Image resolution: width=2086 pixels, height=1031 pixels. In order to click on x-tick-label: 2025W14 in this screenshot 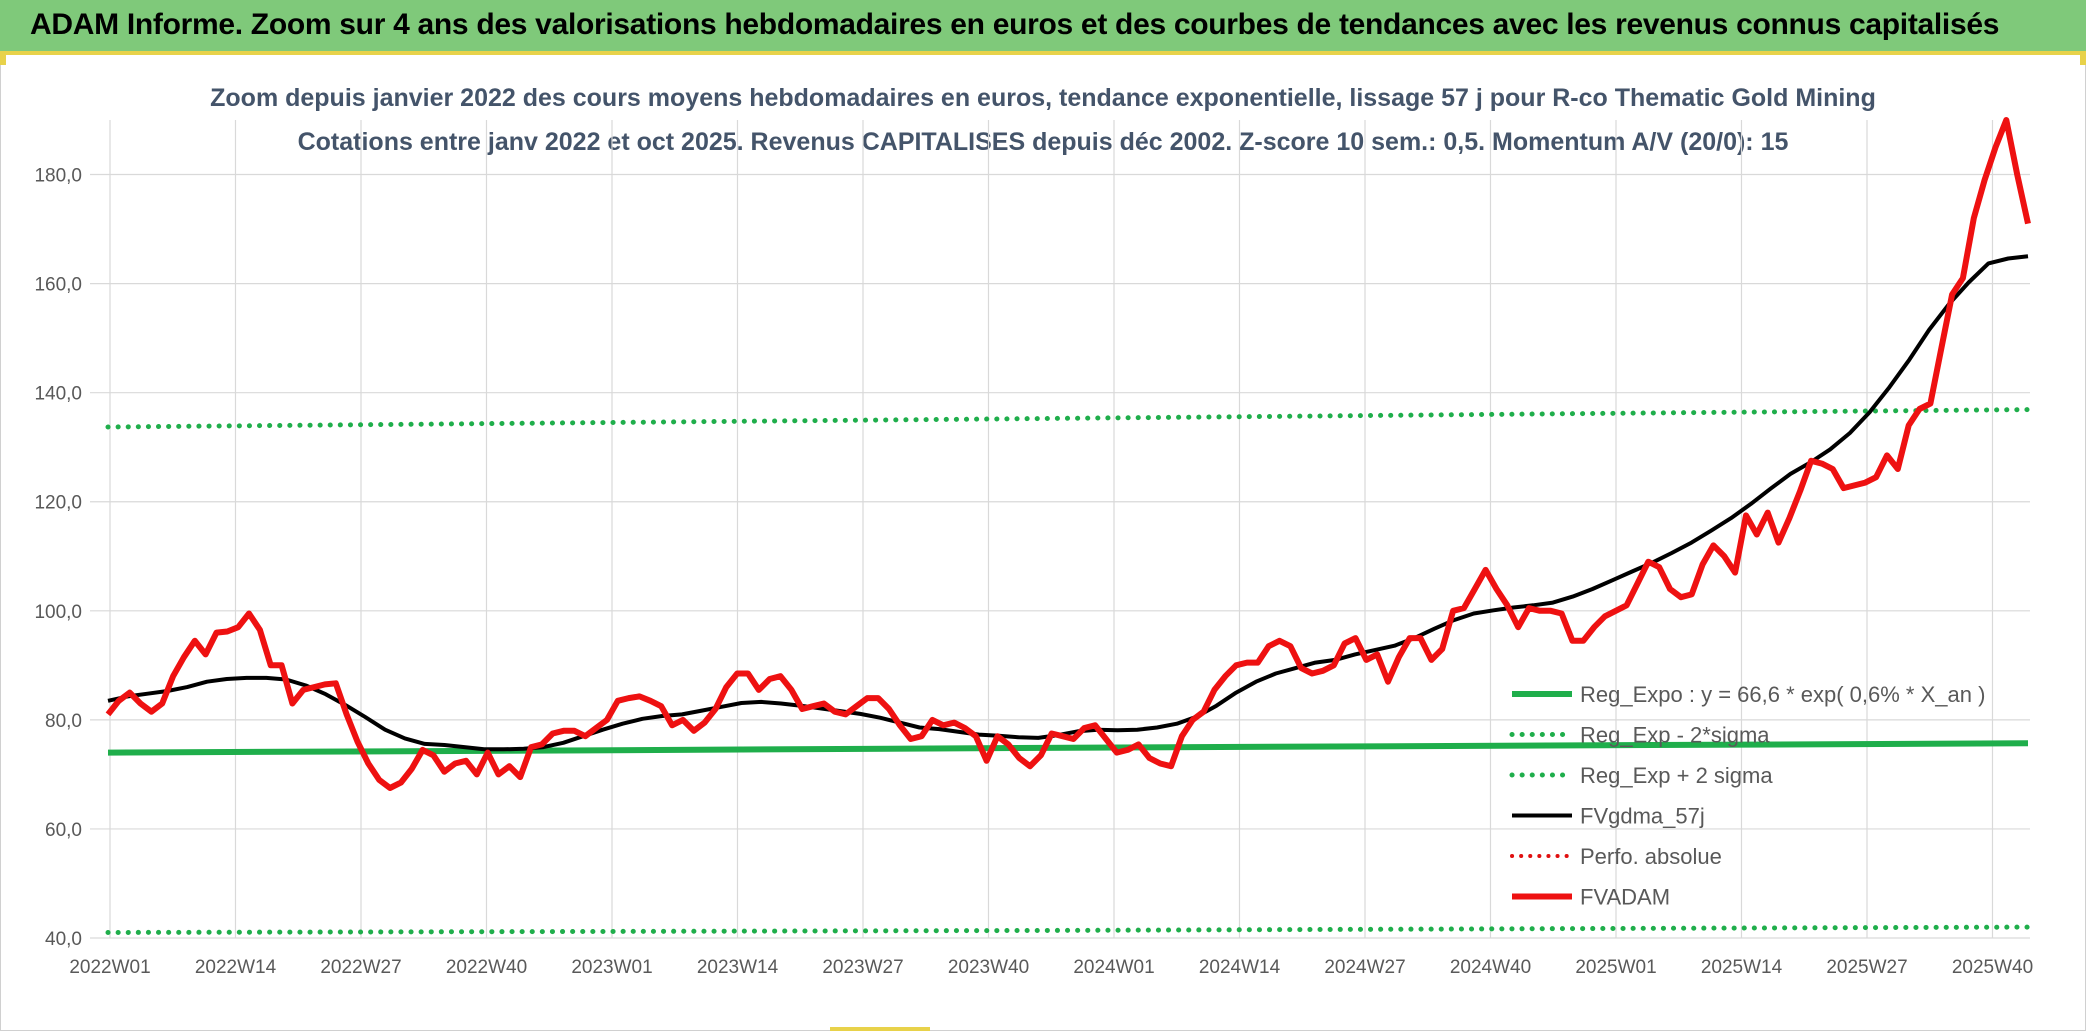, I will do `click(1742, 967)`.